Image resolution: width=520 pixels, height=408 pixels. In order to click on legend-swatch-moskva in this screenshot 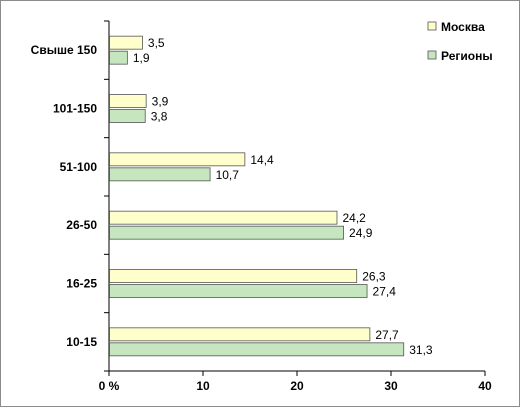, I will do `click(432, 26)`.